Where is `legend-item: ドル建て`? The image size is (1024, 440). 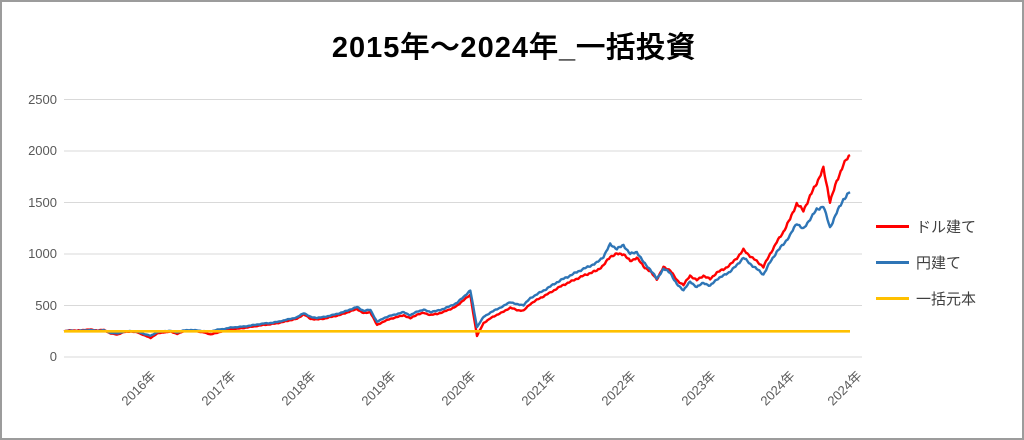 legend-item: ドル建て is located at coordinates (926, 226).